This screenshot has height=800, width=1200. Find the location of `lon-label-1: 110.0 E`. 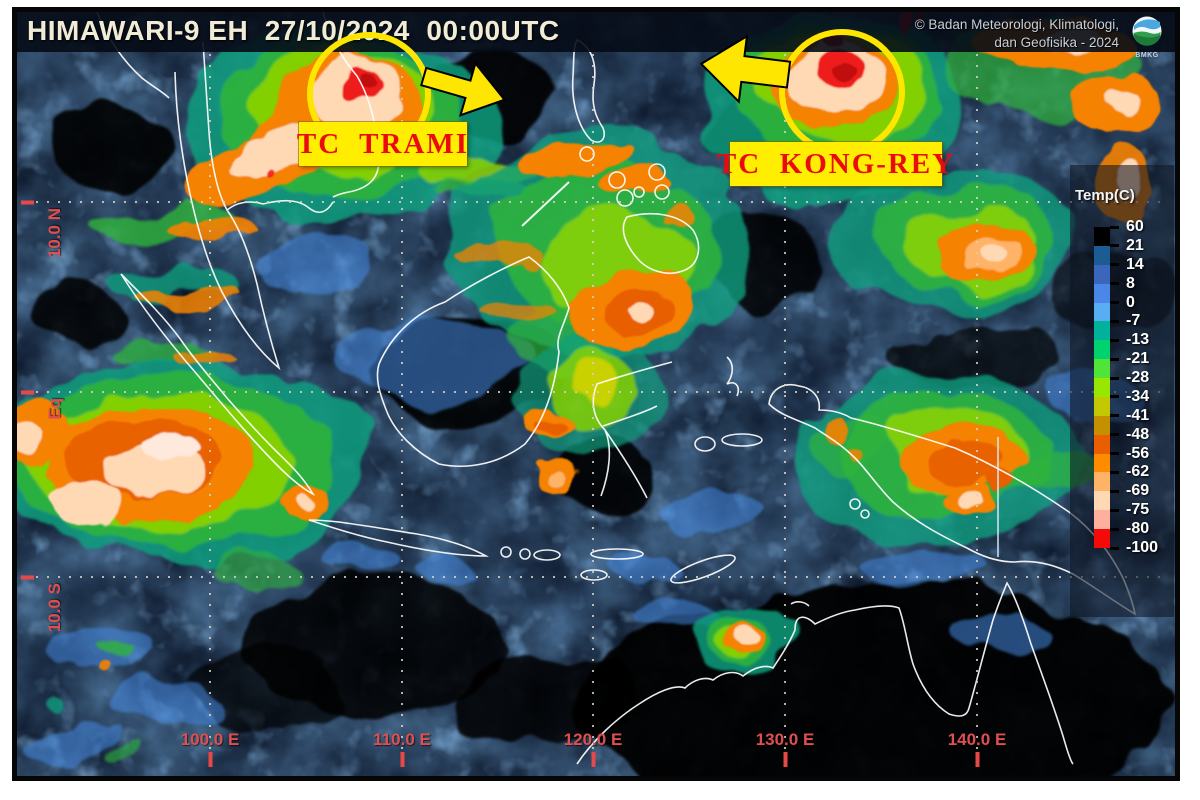

lon-label-1: 110.0 E is located at coordinates (402, 739).